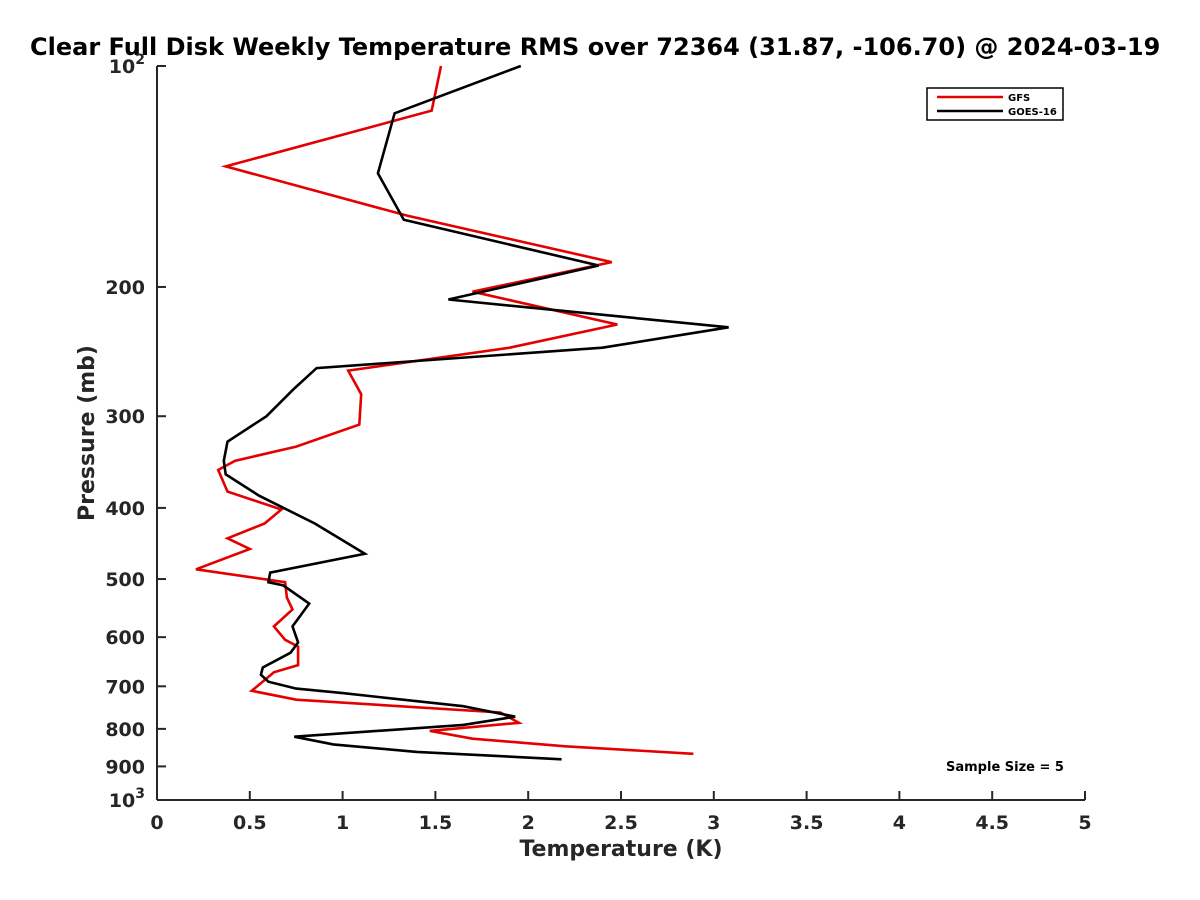 The width and height of the screenshot is (1200, 900). What do you see at coordinates (528, 823) in the screenshot?
I see `x-tick-label: 2` at bounding box center [528, 823].